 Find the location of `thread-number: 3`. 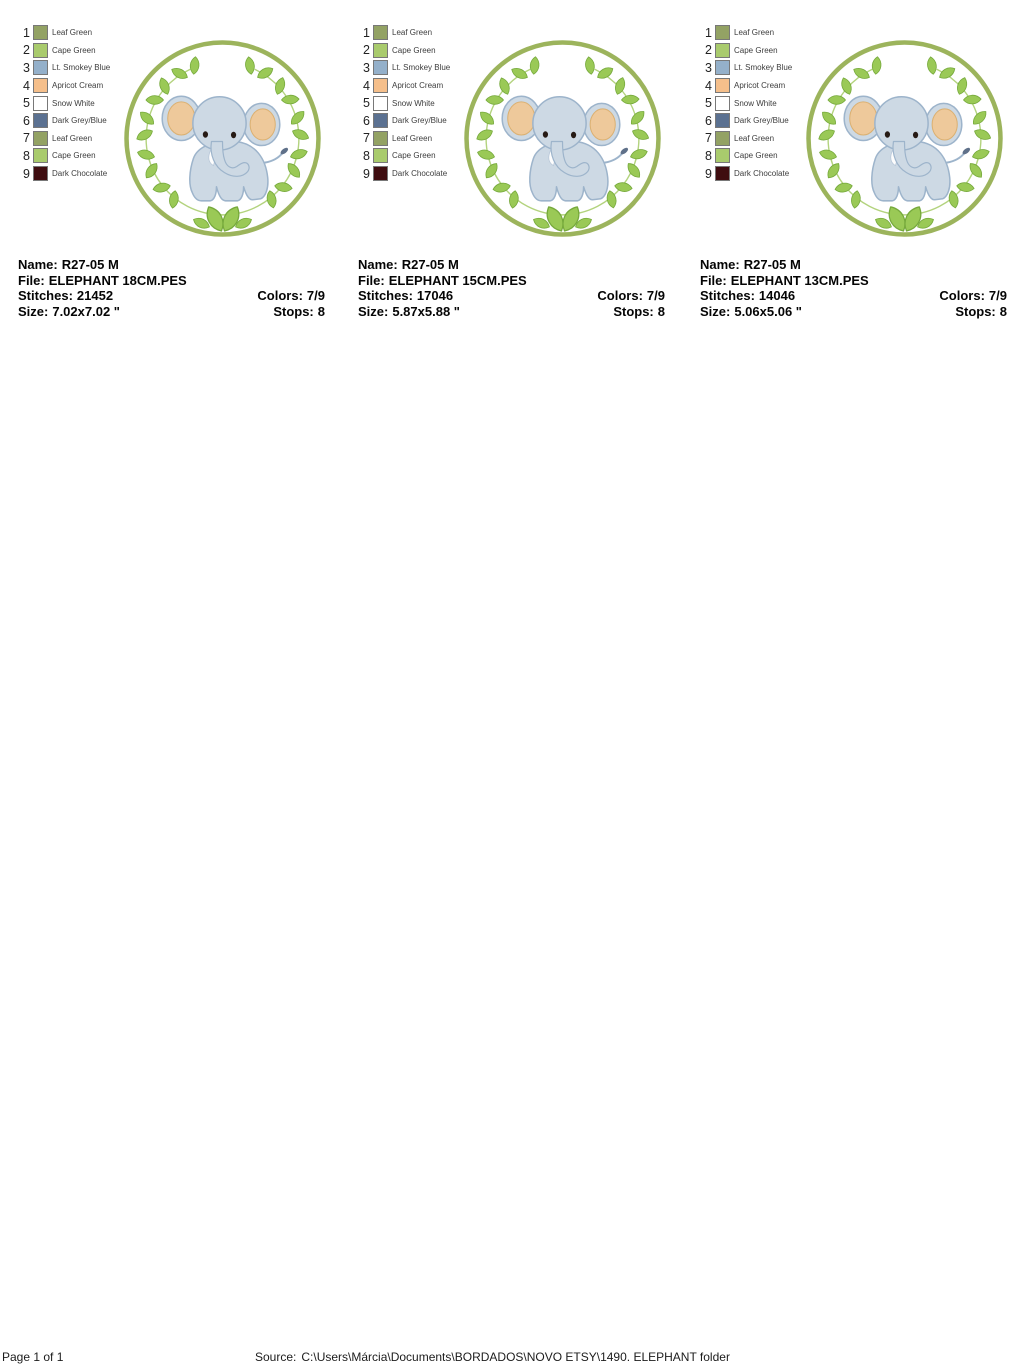

thread-number: 3 is located at coordinates (708, 67).